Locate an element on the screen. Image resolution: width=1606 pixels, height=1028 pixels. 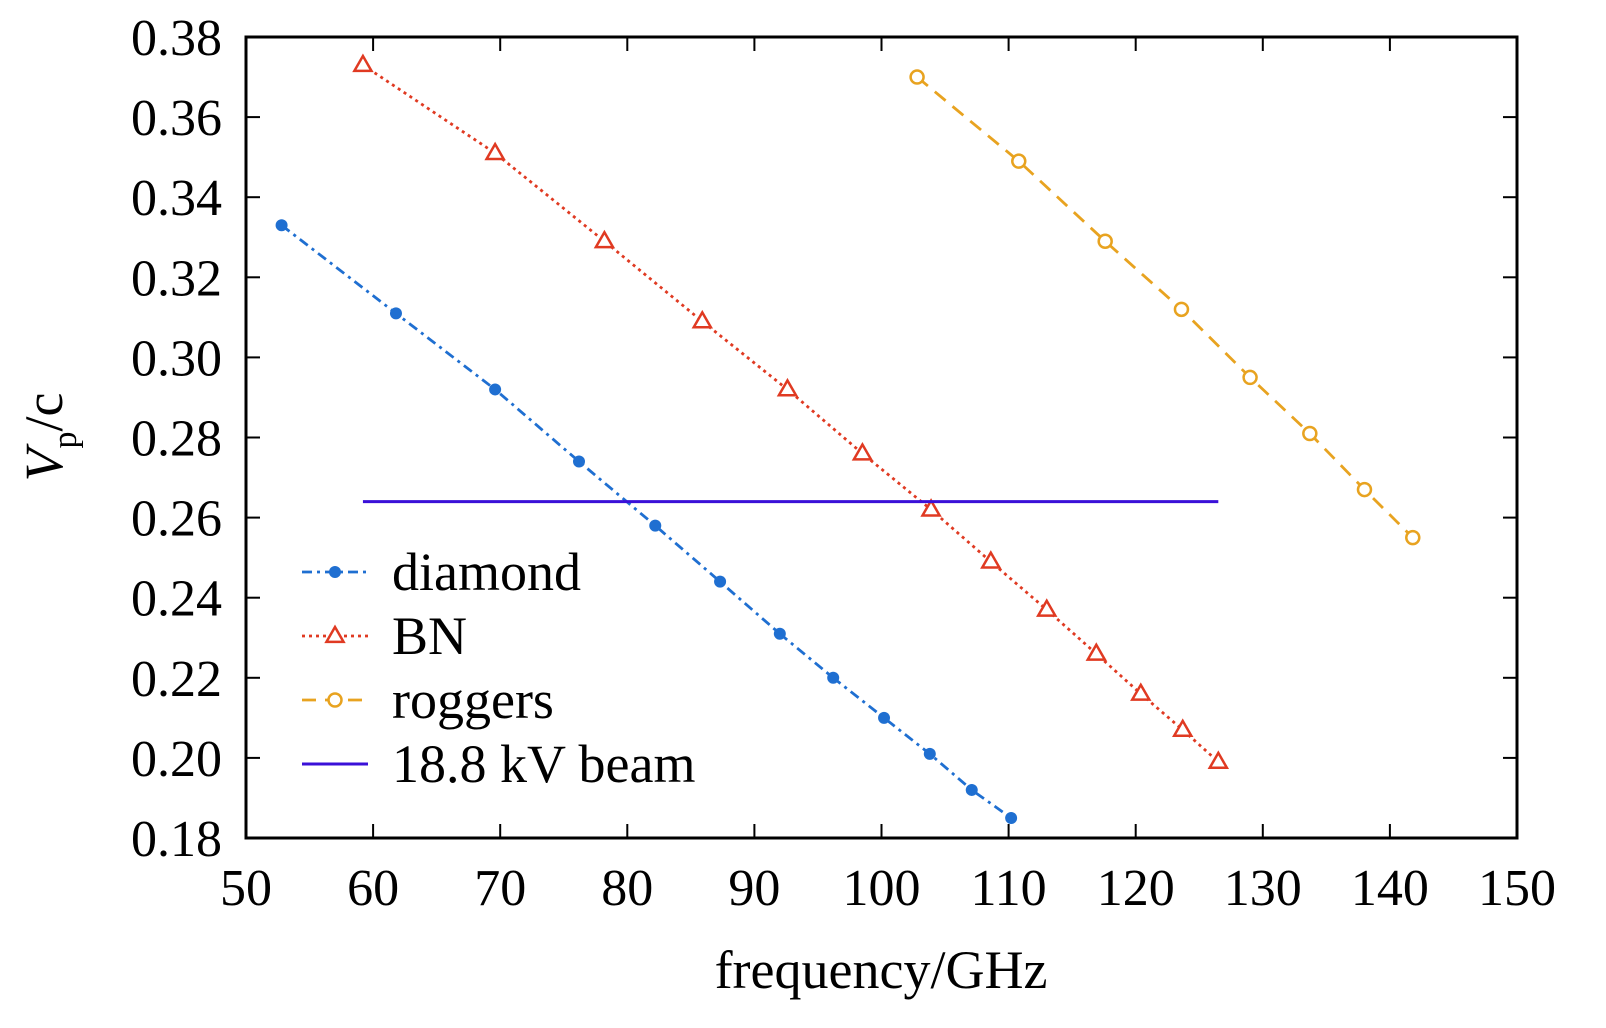
legend-entry-bn: BN is located at coordinates (384, 636).